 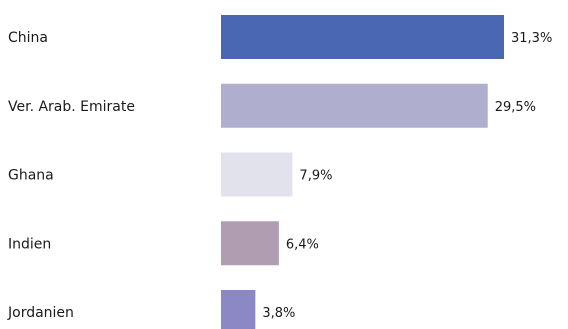 What do you see at coordinates (40, 313) in the screenshot?
I see `category-label: Jordanien` at bounding box center [40, 313].